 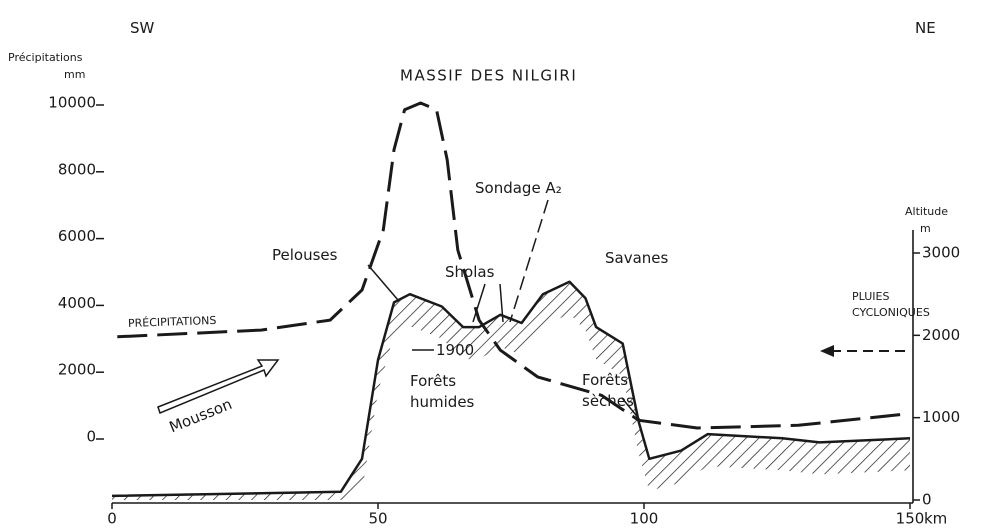 What do you see at coordinates (442, 402) in the screenshot?
I see `annotation-line: humides` at bounding box center [442, 402].